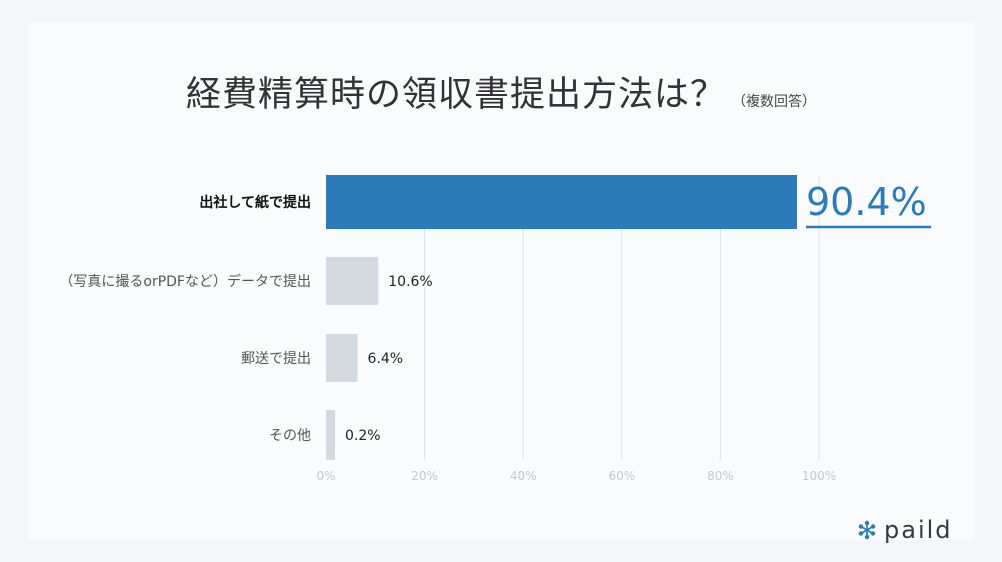 The width and height of the screenshot is (1002, 562). I want to click on category-label: 郵送で提出, so click(276, 359).